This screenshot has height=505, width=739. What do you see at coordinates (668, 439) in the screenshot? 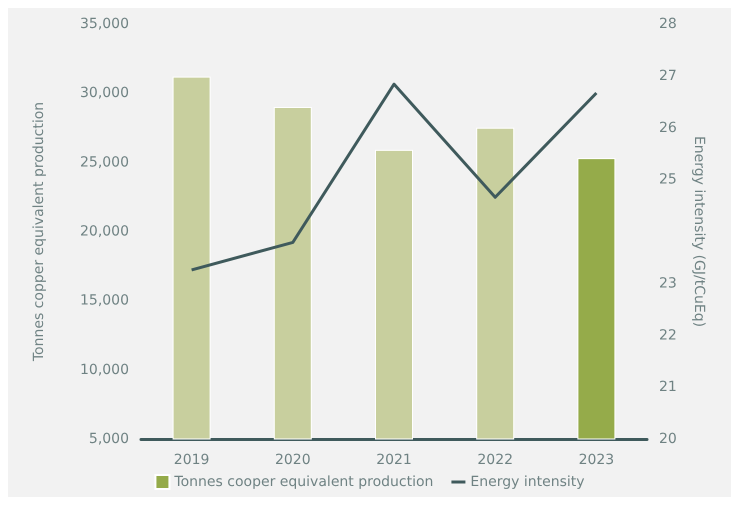
I see `y2-tick-label: 20` at bounding box center [668, 439].